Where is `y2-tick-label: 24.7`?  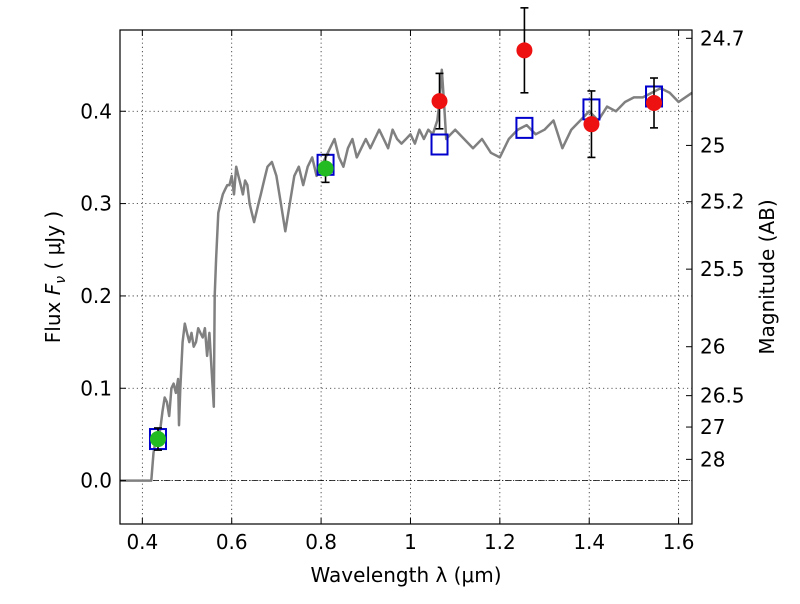 y2-tick-label: 24.7 is located at coordinates (722, 38).